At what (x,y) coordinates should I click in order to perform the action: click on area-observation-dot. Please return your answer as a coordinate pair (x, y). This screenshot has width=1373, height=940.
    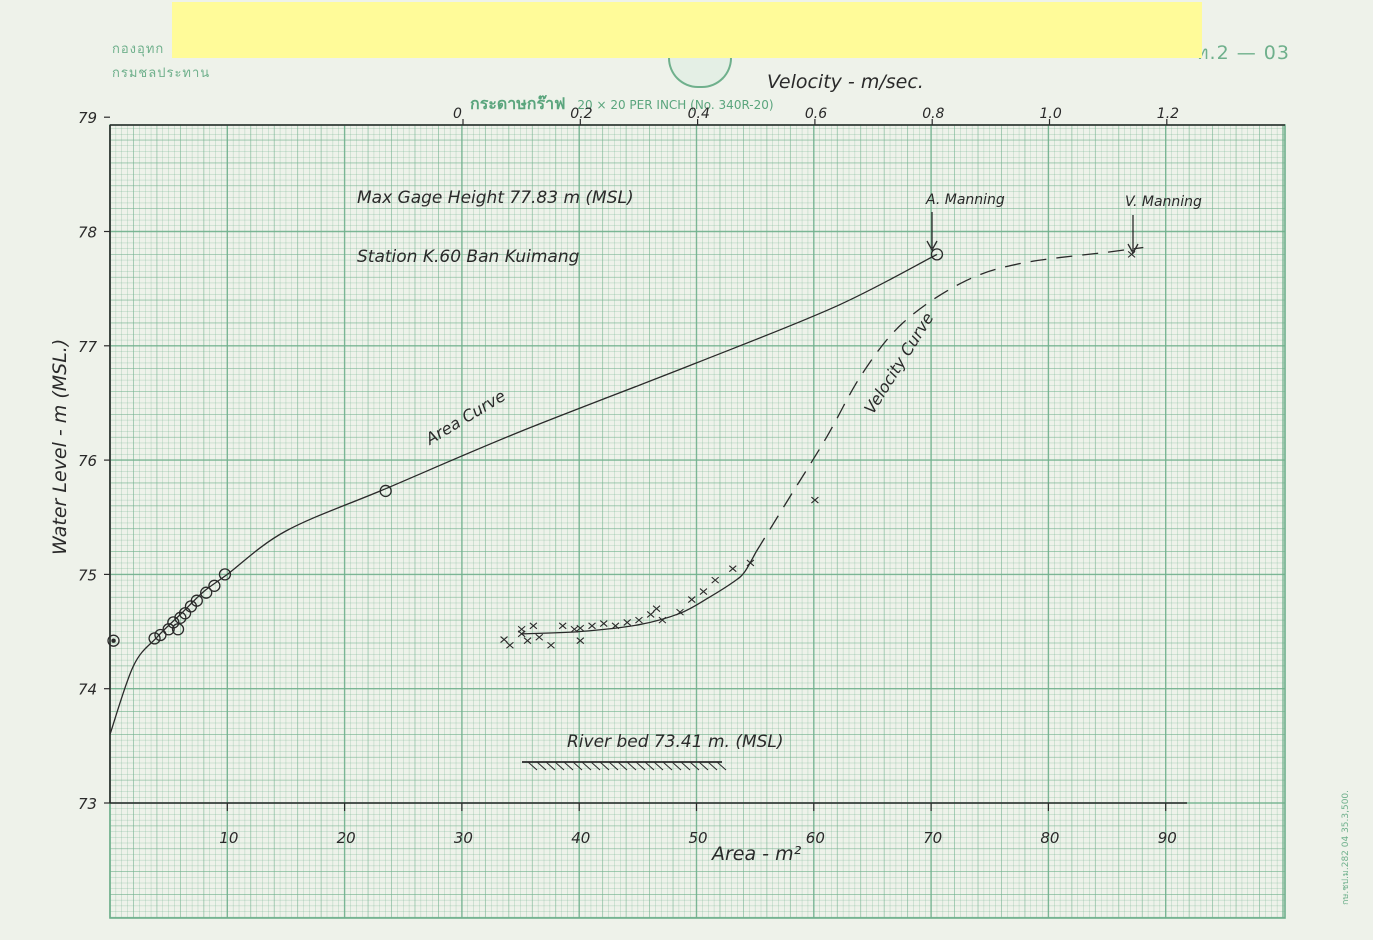
    Looking at the image, I should click on (113, 640).